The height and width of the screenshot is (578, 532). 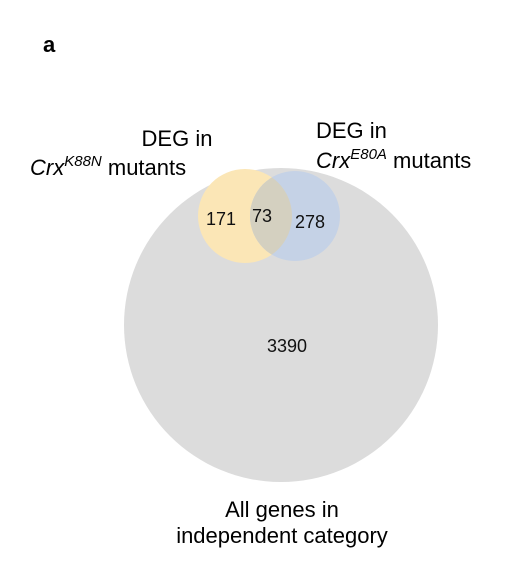 I want to click on count-background-only: 3390, so click(x=287, y=346).